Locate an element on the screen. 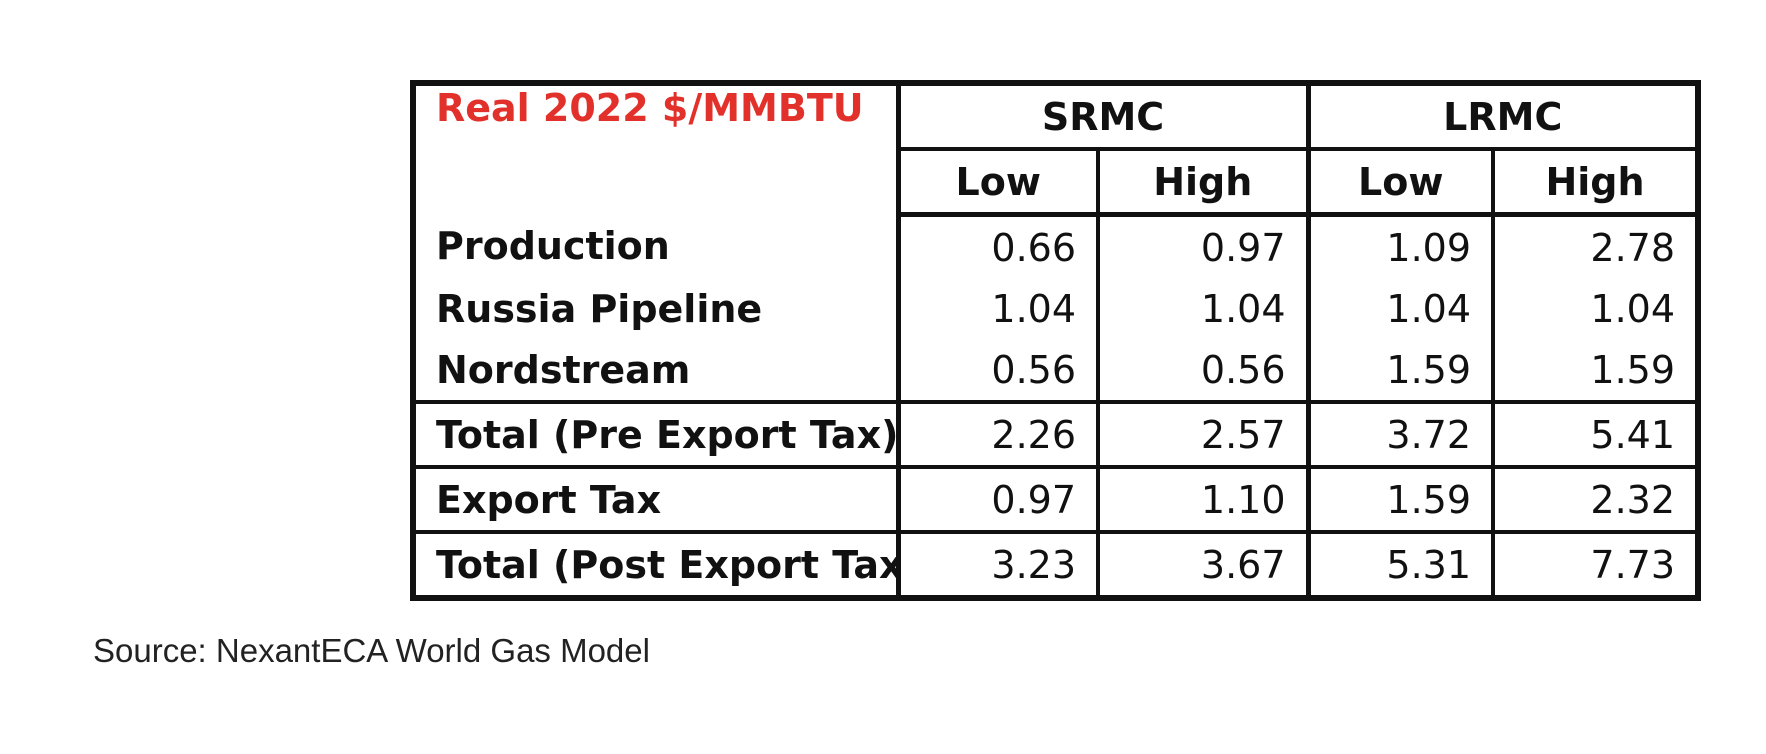 This screenshot has width=1766, height=754. table-row: Russia Pipeline 1.04 1.04 1.04 1.04 is located at coordinates (1055, 308).